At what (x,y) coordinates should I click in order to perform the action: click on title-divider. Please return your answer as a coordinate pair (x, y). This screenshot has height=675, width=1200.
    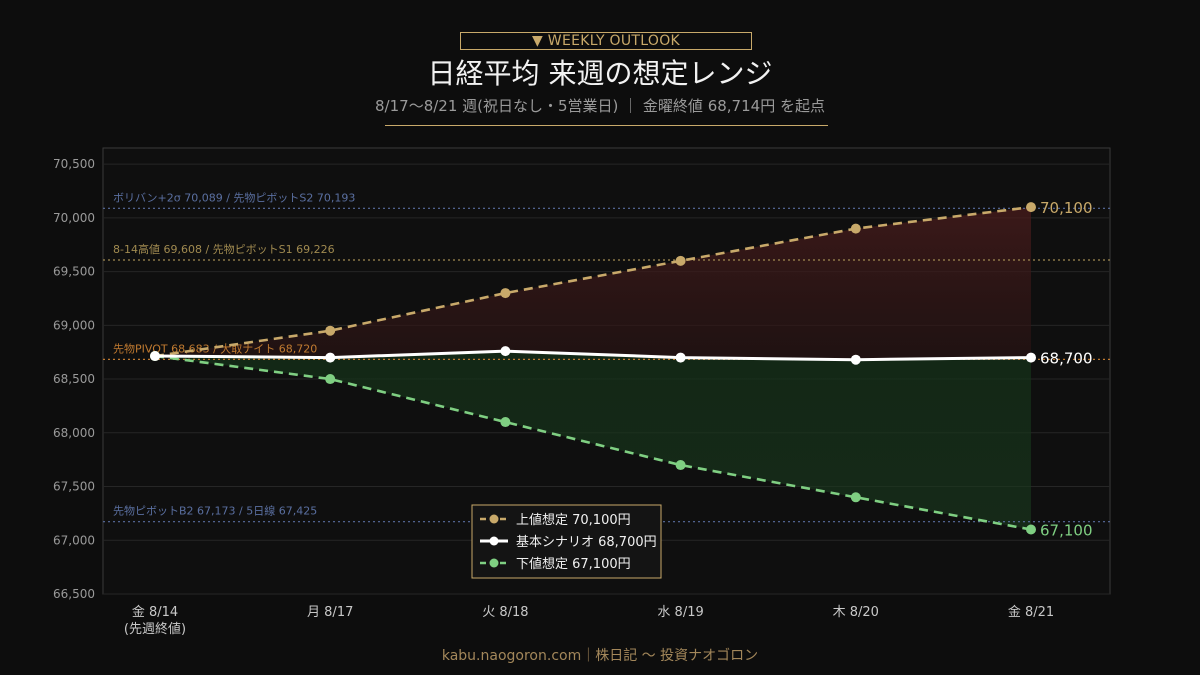
    Looking at the image, I should click on (606, 125).